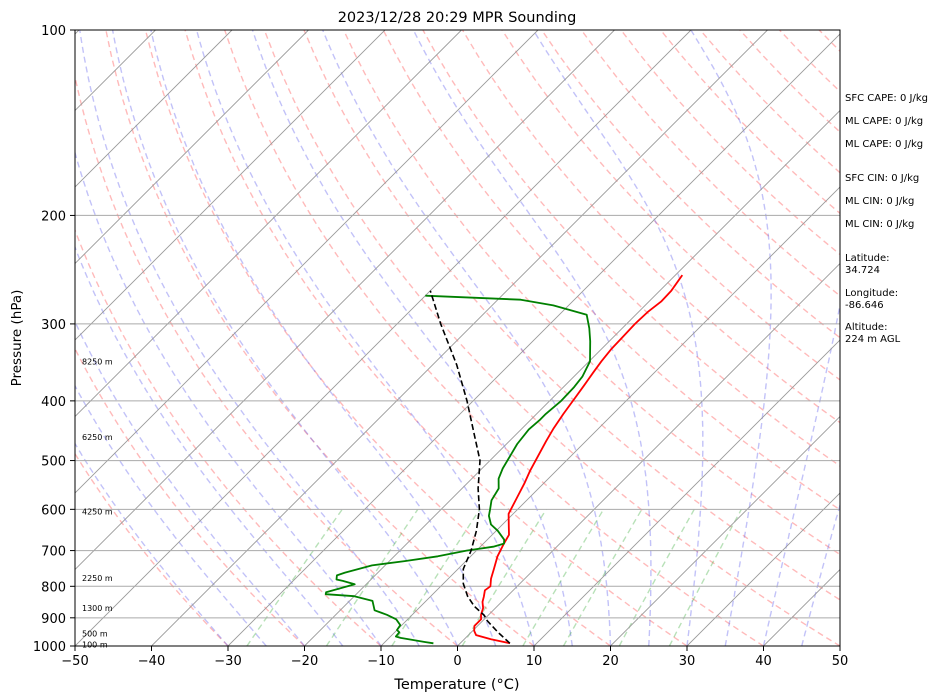  What do you see at coordinates (873, 333) in the screenshot?
I see `altitude-stat: Altitude: 224 m AGL` at bounding box center [873, 333].